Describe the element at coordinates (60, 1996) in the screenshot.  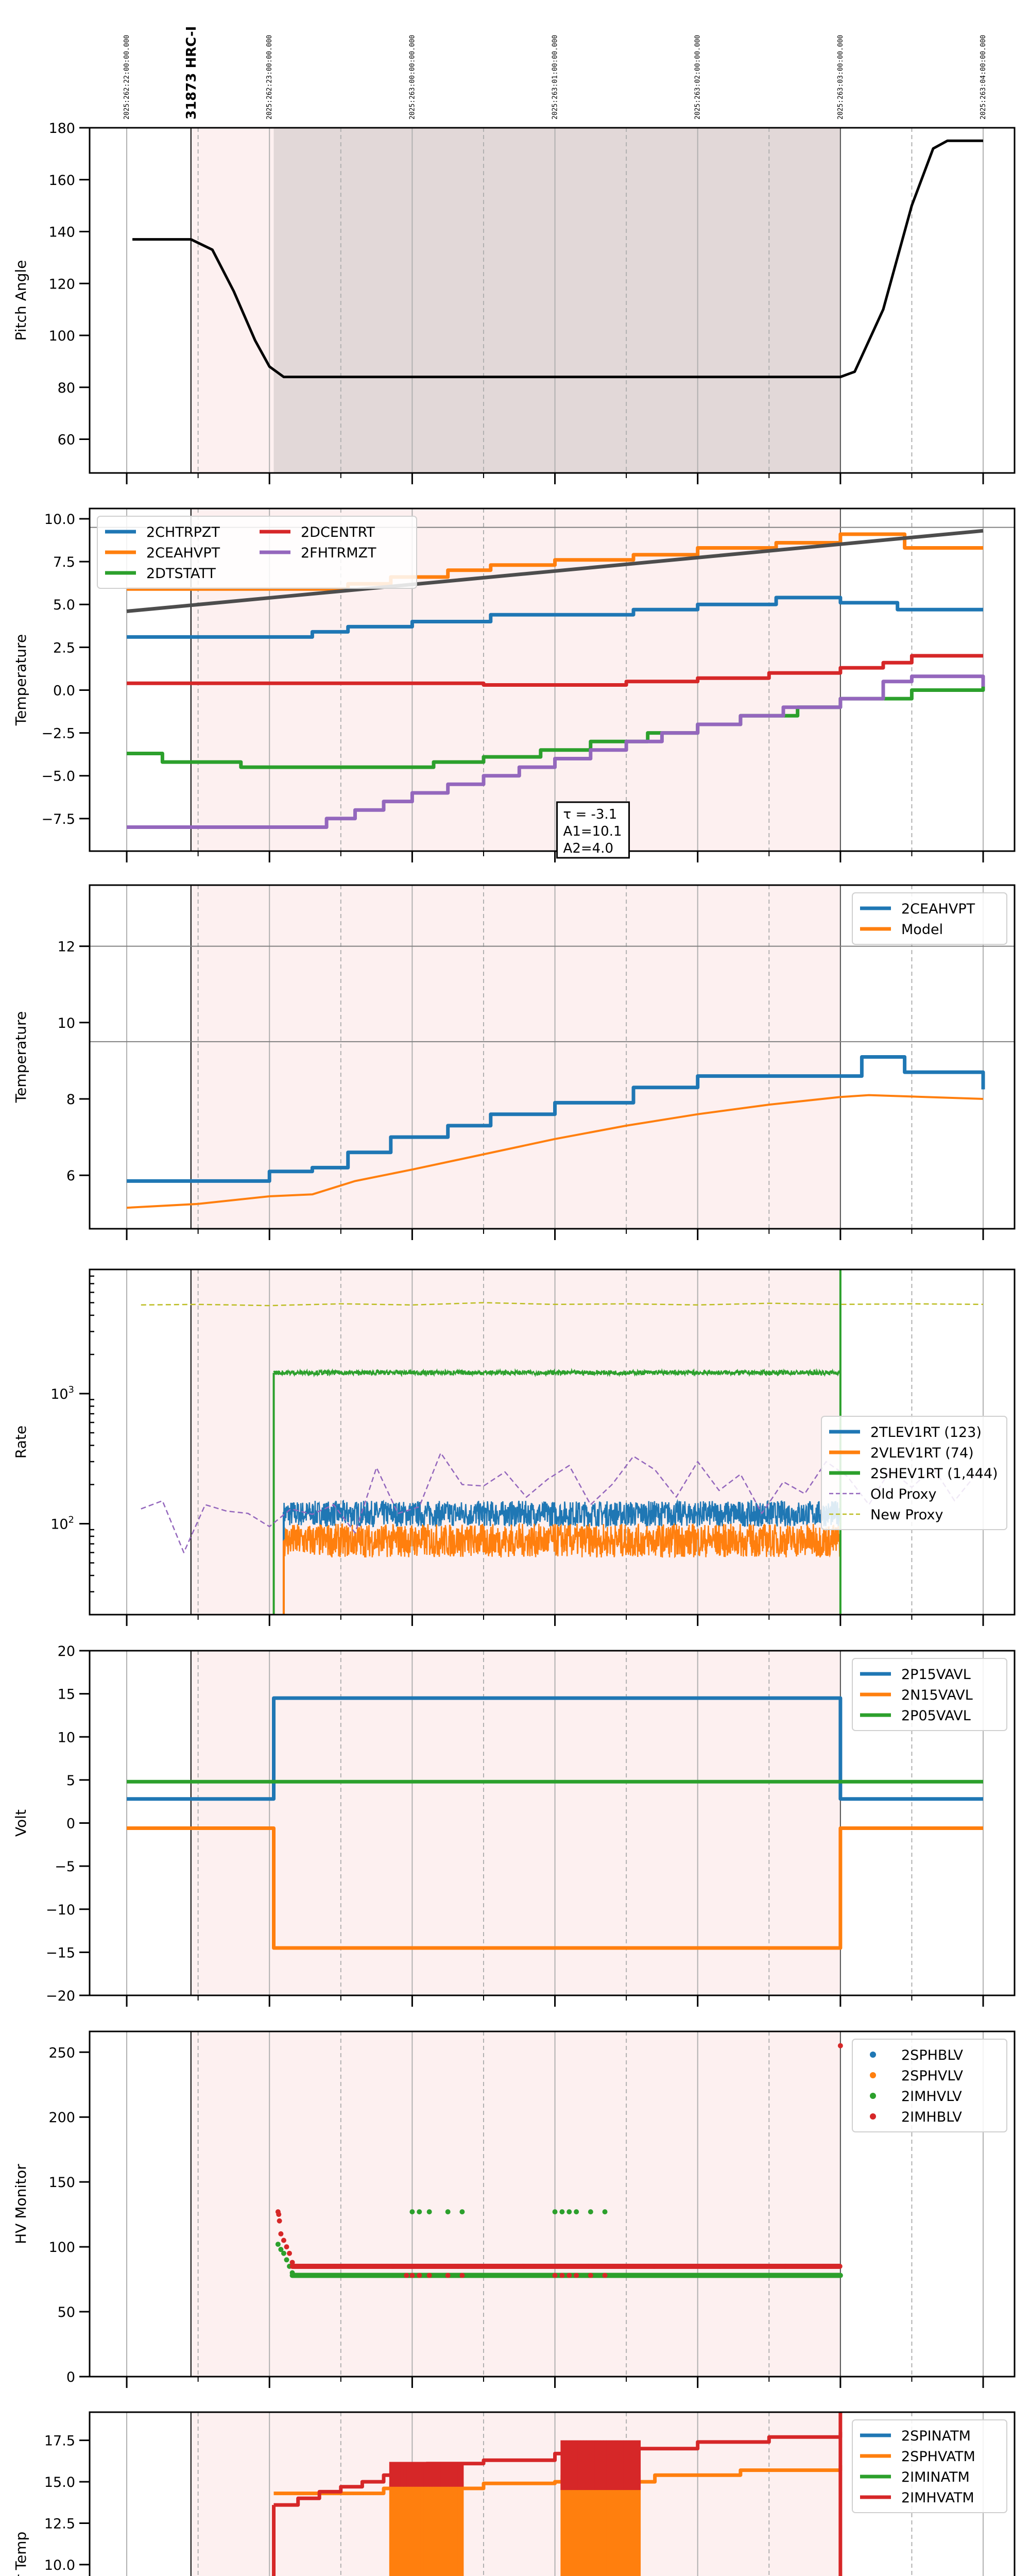
I see `y-tick-label: −20` at that location.